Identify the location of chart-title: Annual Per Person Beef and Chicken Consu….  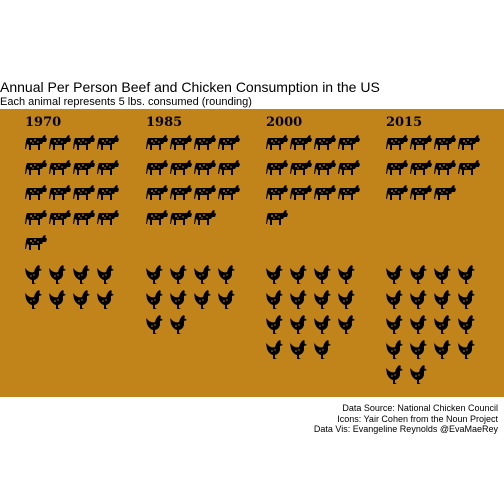
(190, 87).